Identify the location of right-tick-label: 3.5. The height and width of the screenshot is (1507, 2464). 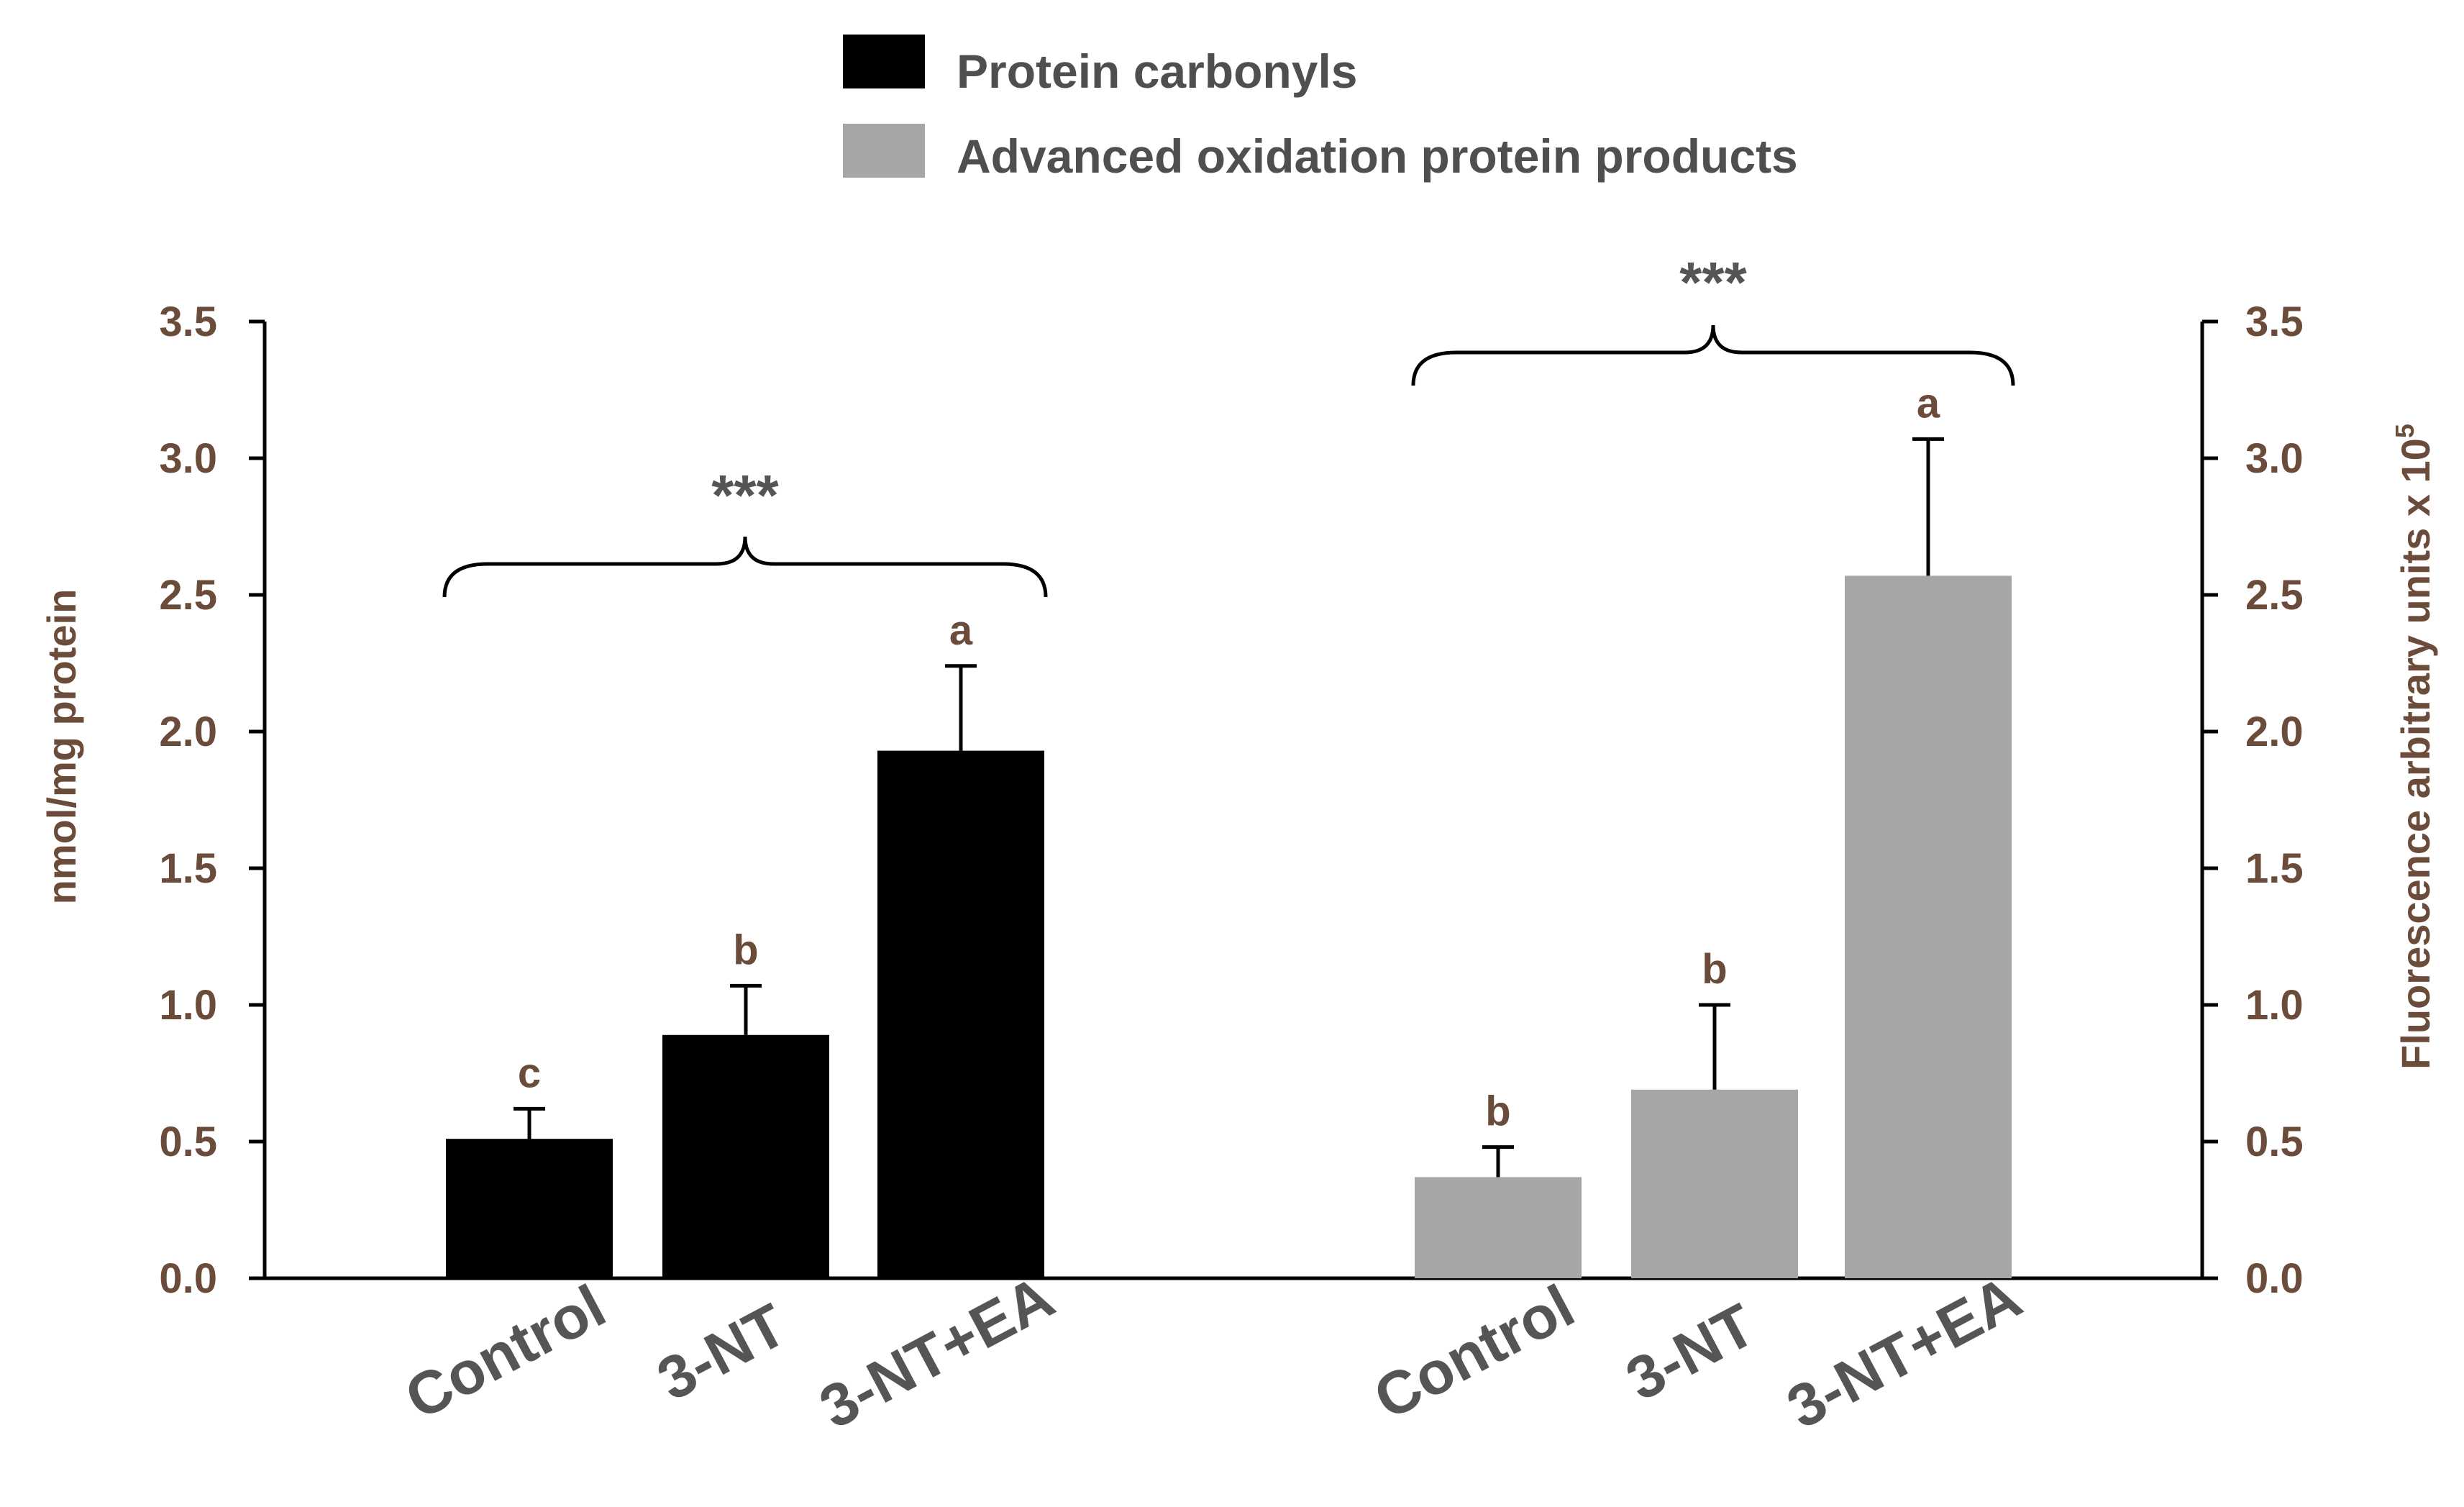
(2274, 322).